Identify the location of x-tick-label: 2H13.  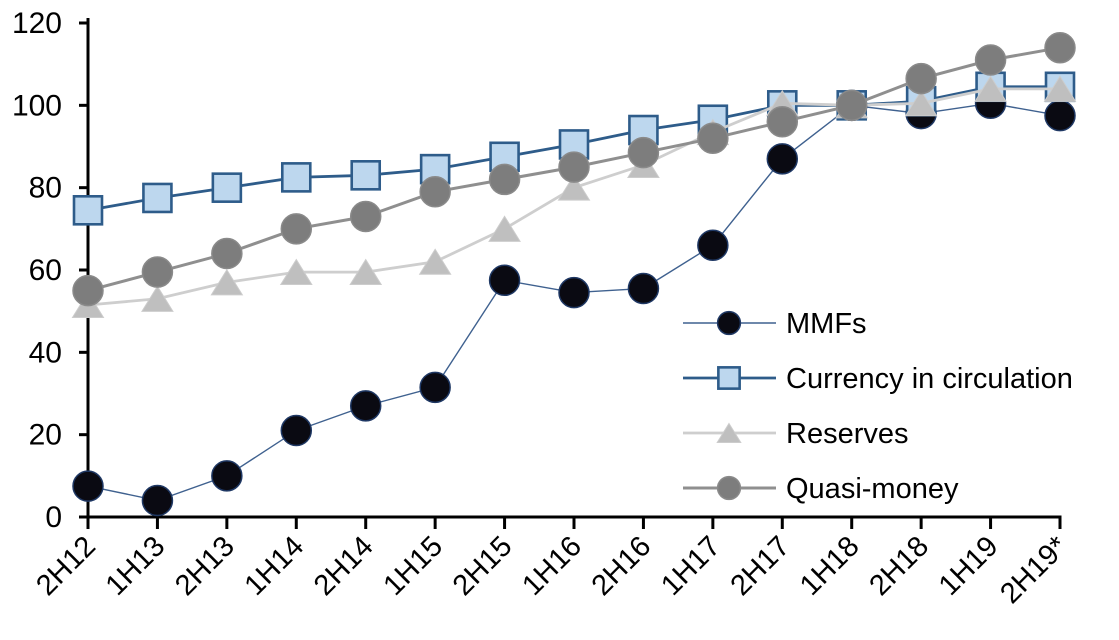
(205, 566).